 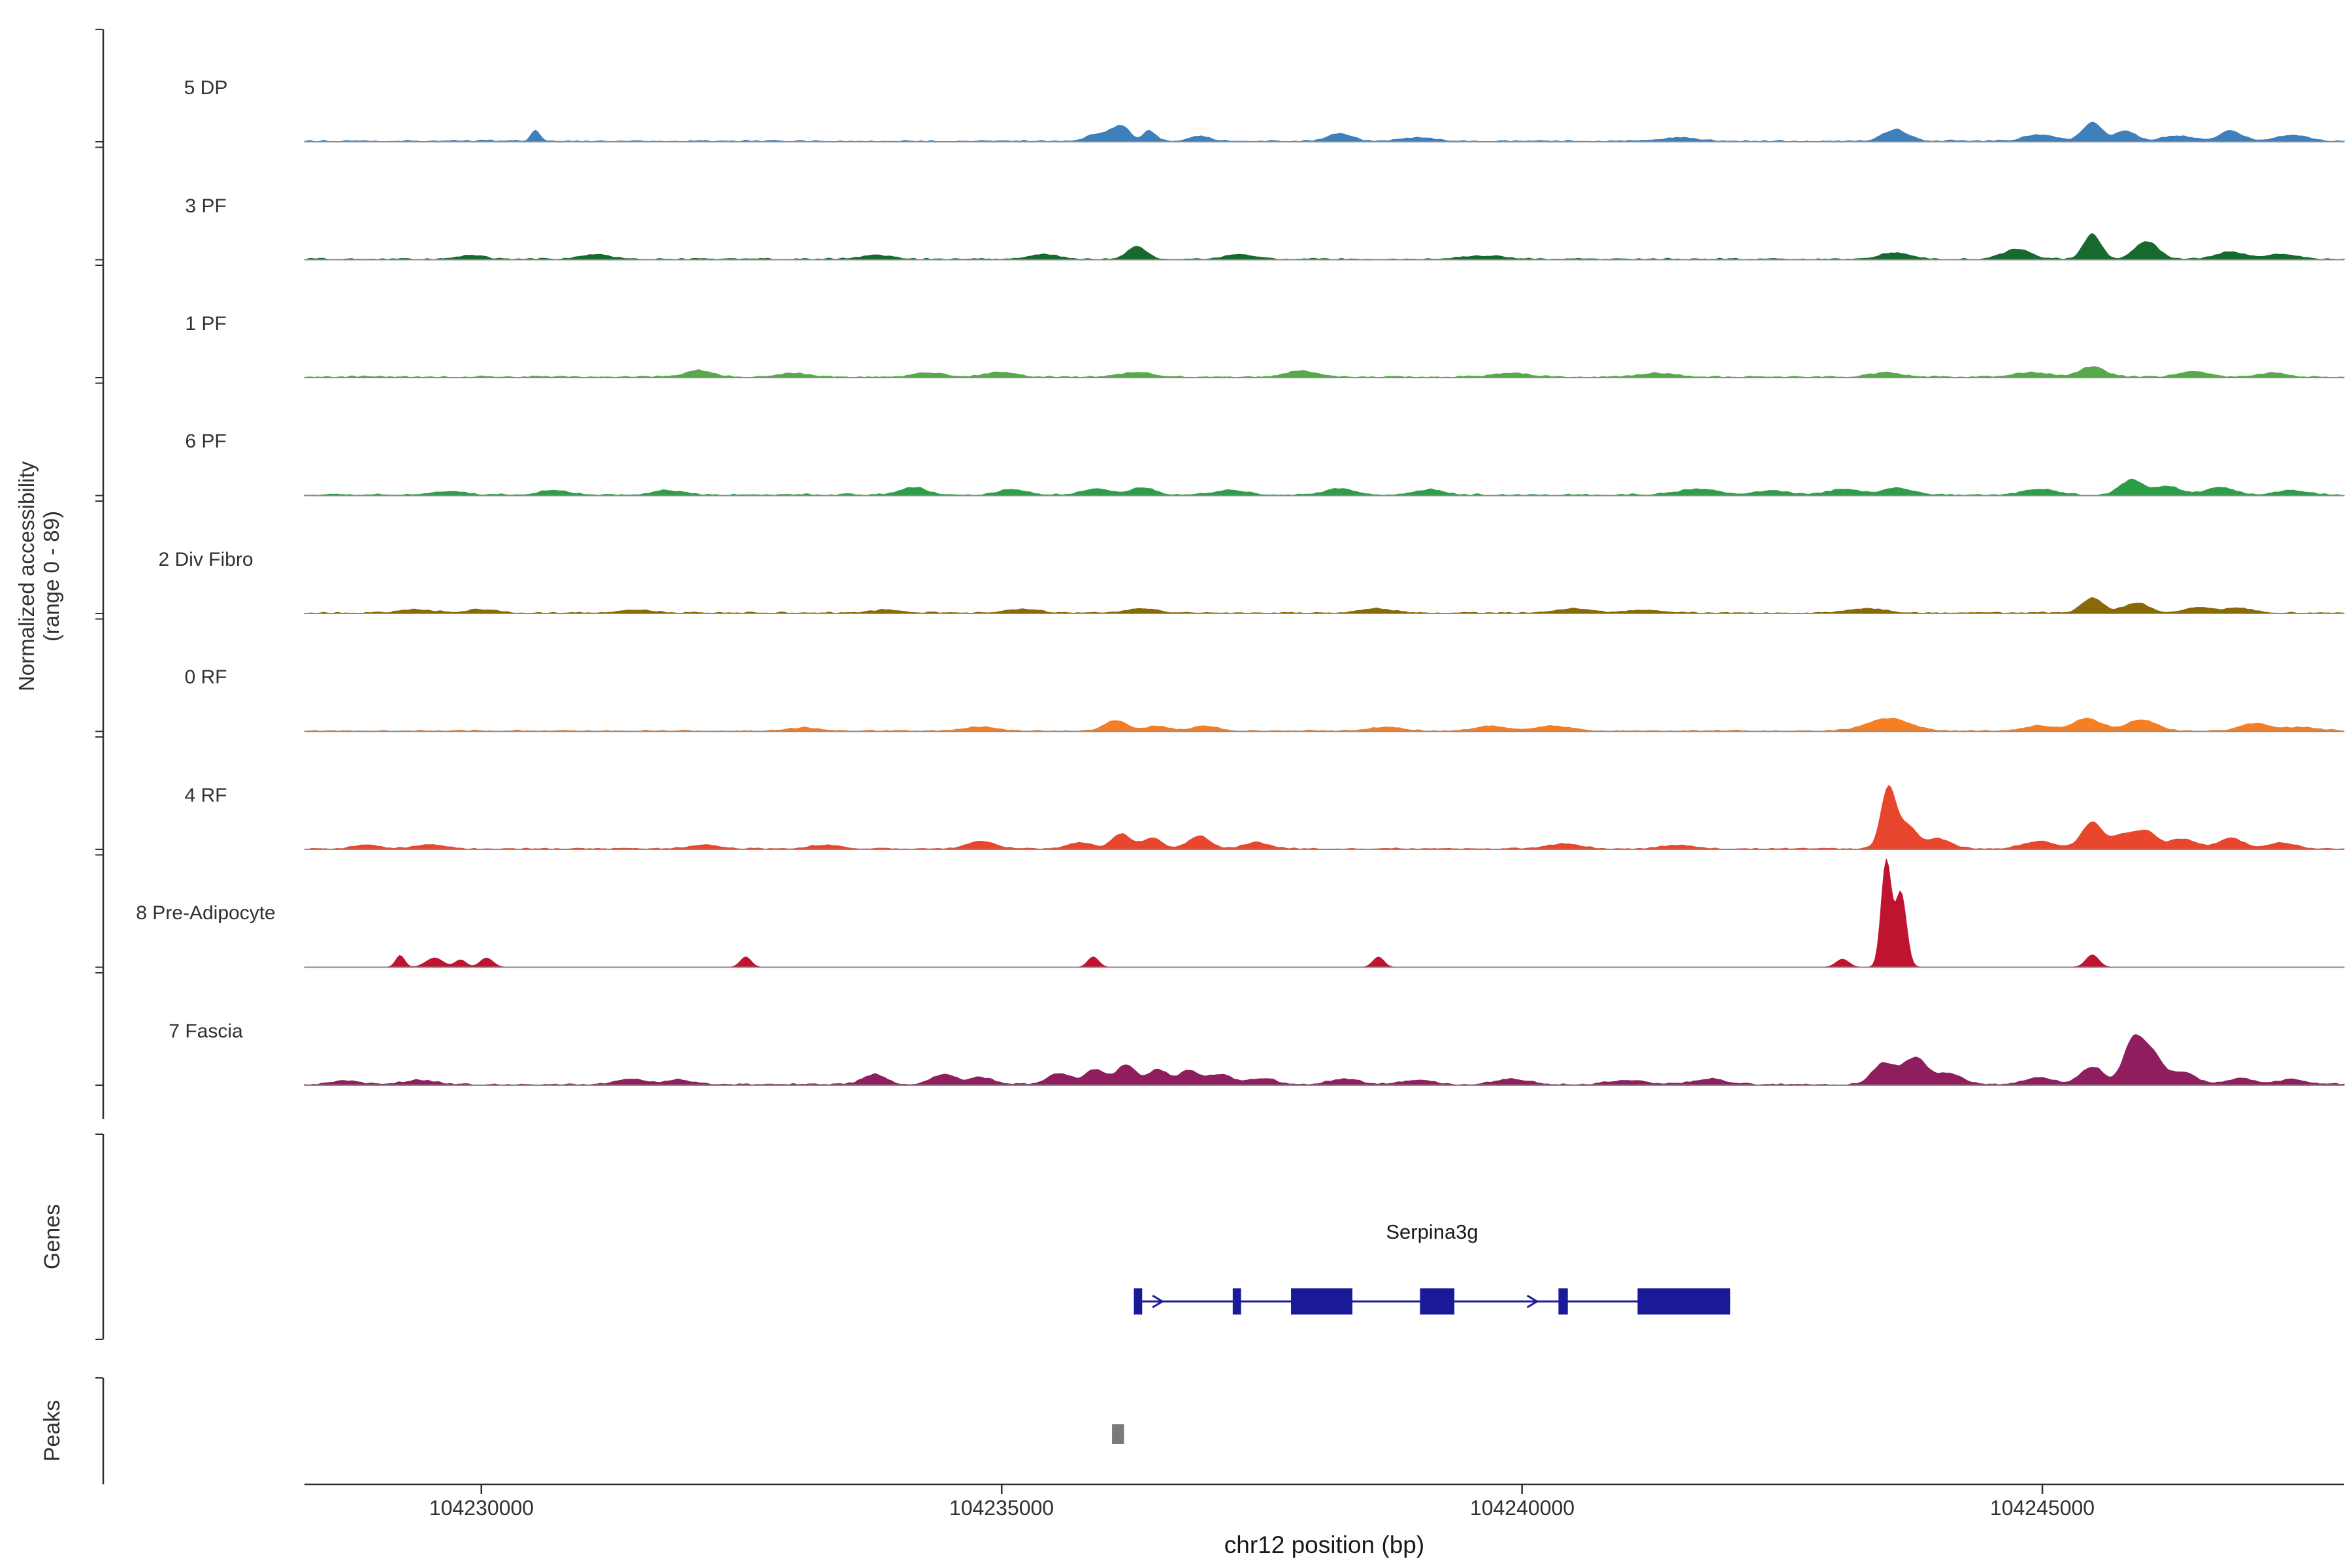 What do you see at coordinates (205, 677) in the screenshot?
I see `track-label-0-rf: 0 RF` at bounding box center [205, 677].